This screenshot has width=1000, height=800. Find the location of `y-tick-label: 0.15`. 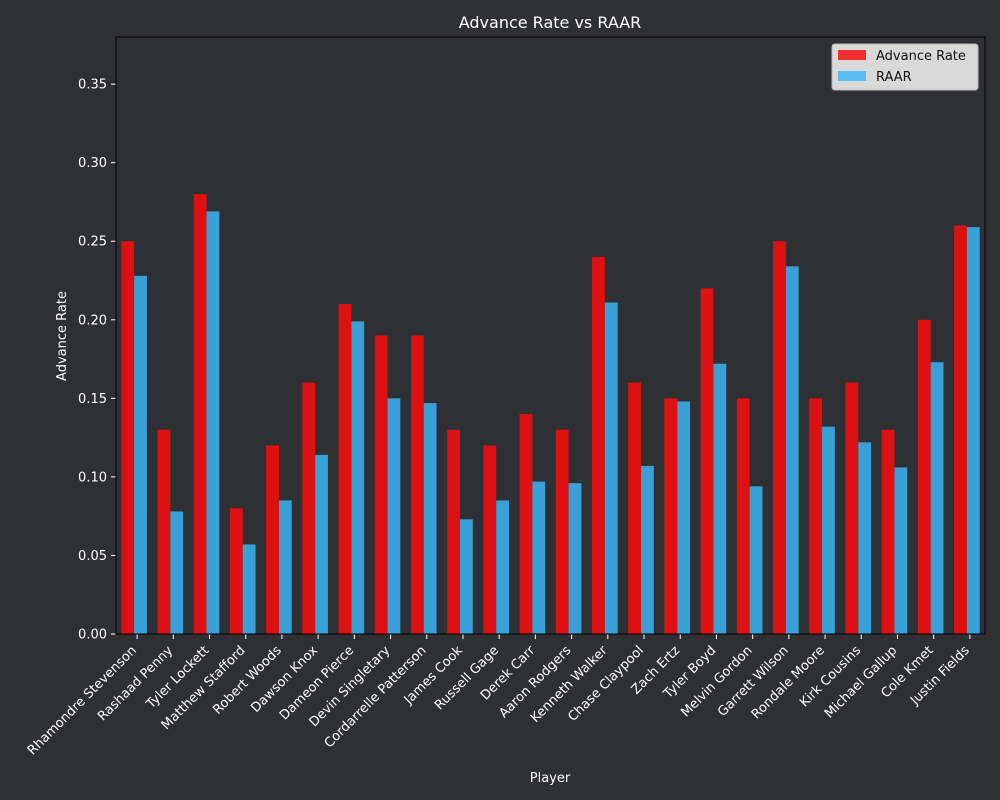

y-tick-label: 0.15 is located at coordinates (92, 399).